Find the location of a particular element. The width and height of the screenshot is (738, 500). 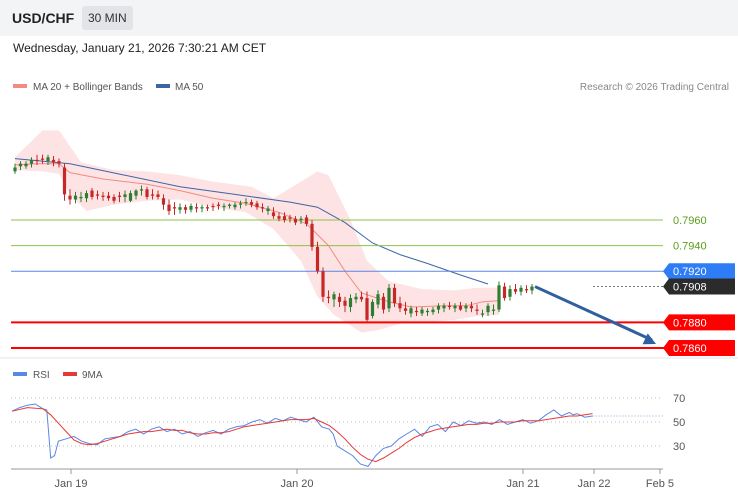

forecast-arrow-shaft is located at coordinates (593, 313).